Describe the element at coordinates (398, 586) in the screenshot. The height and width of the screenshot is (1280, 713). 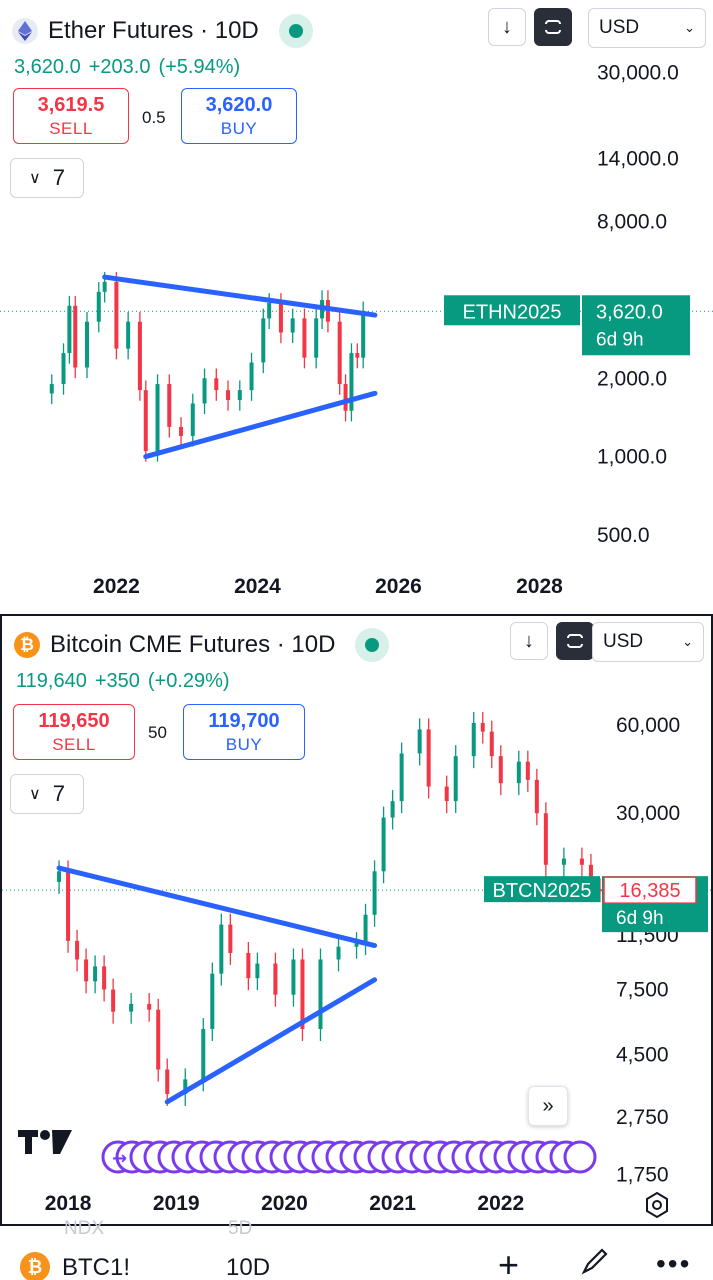
I see `time-axis-label: 2026` at that location.